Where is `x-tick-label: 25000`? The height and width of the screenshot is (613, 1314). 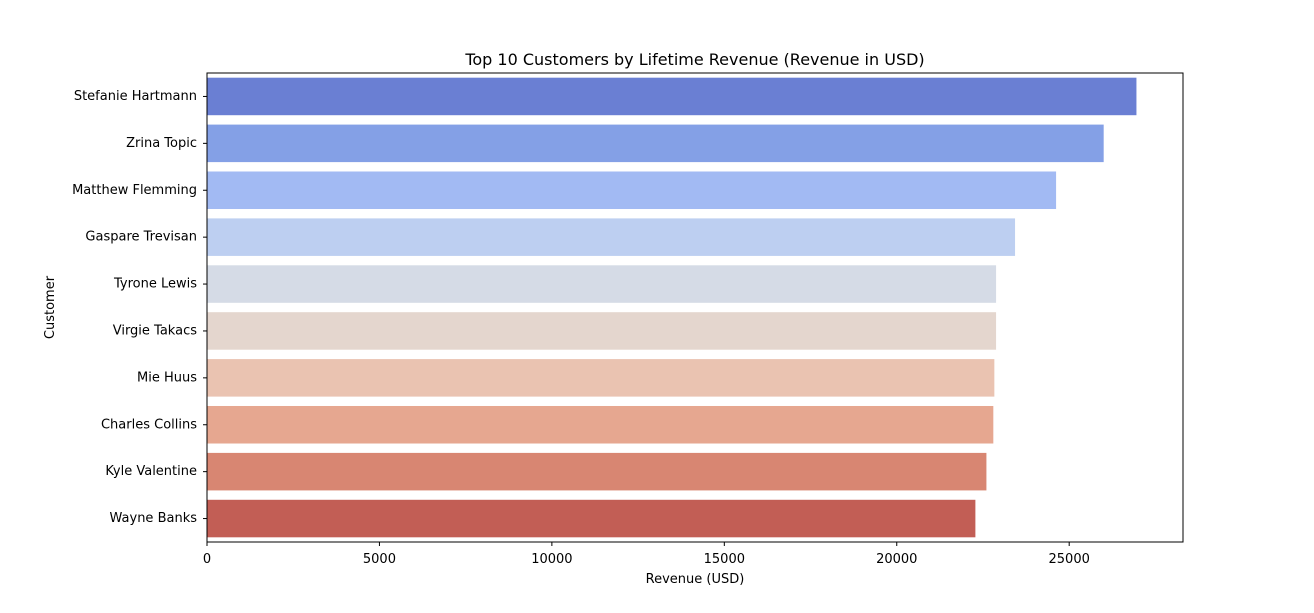 x-tick-label: 25000 is located at coordinates (1069, 559).